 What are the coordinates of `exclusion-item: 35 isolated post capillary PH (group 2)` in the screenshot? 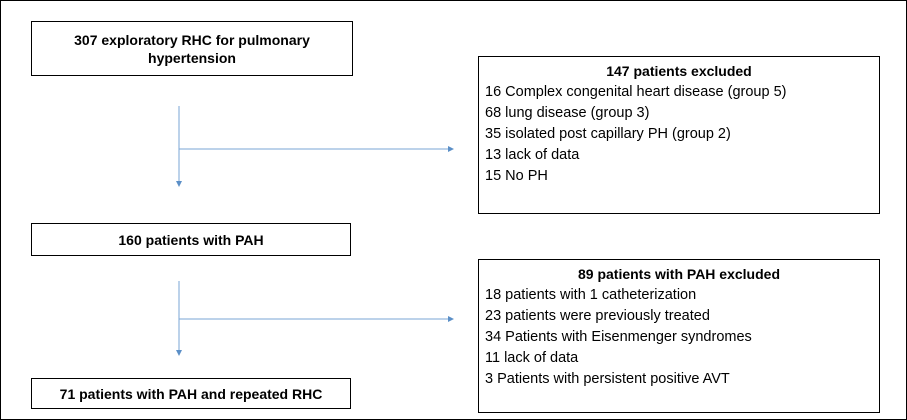 It's located at (608, 134).